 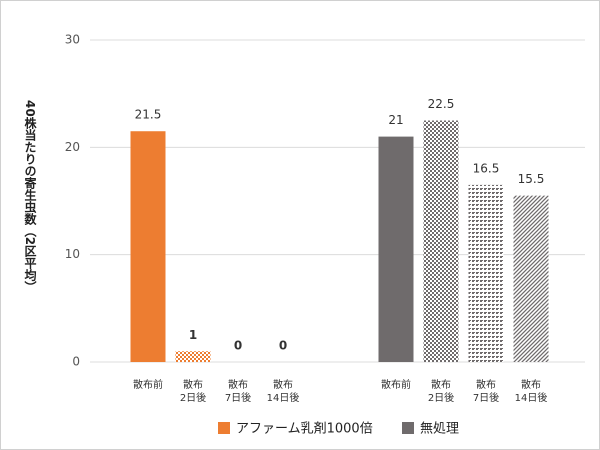 I want to click on value-label: 21.5, so click(x=148, y=115).